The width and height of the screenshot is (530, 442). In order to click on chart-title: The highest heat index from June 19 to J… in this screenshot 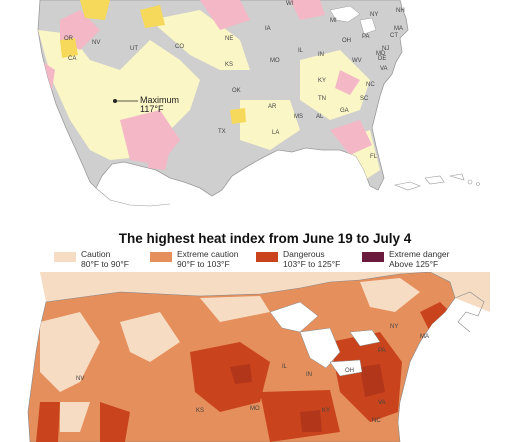, I will do `click(265, 238)`.